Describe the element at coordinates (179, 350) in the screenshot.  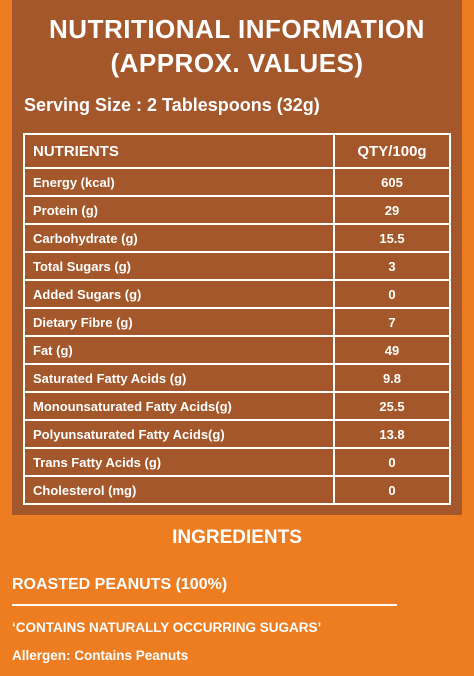
I see `nutrient-name: Fat (g)` at that location.